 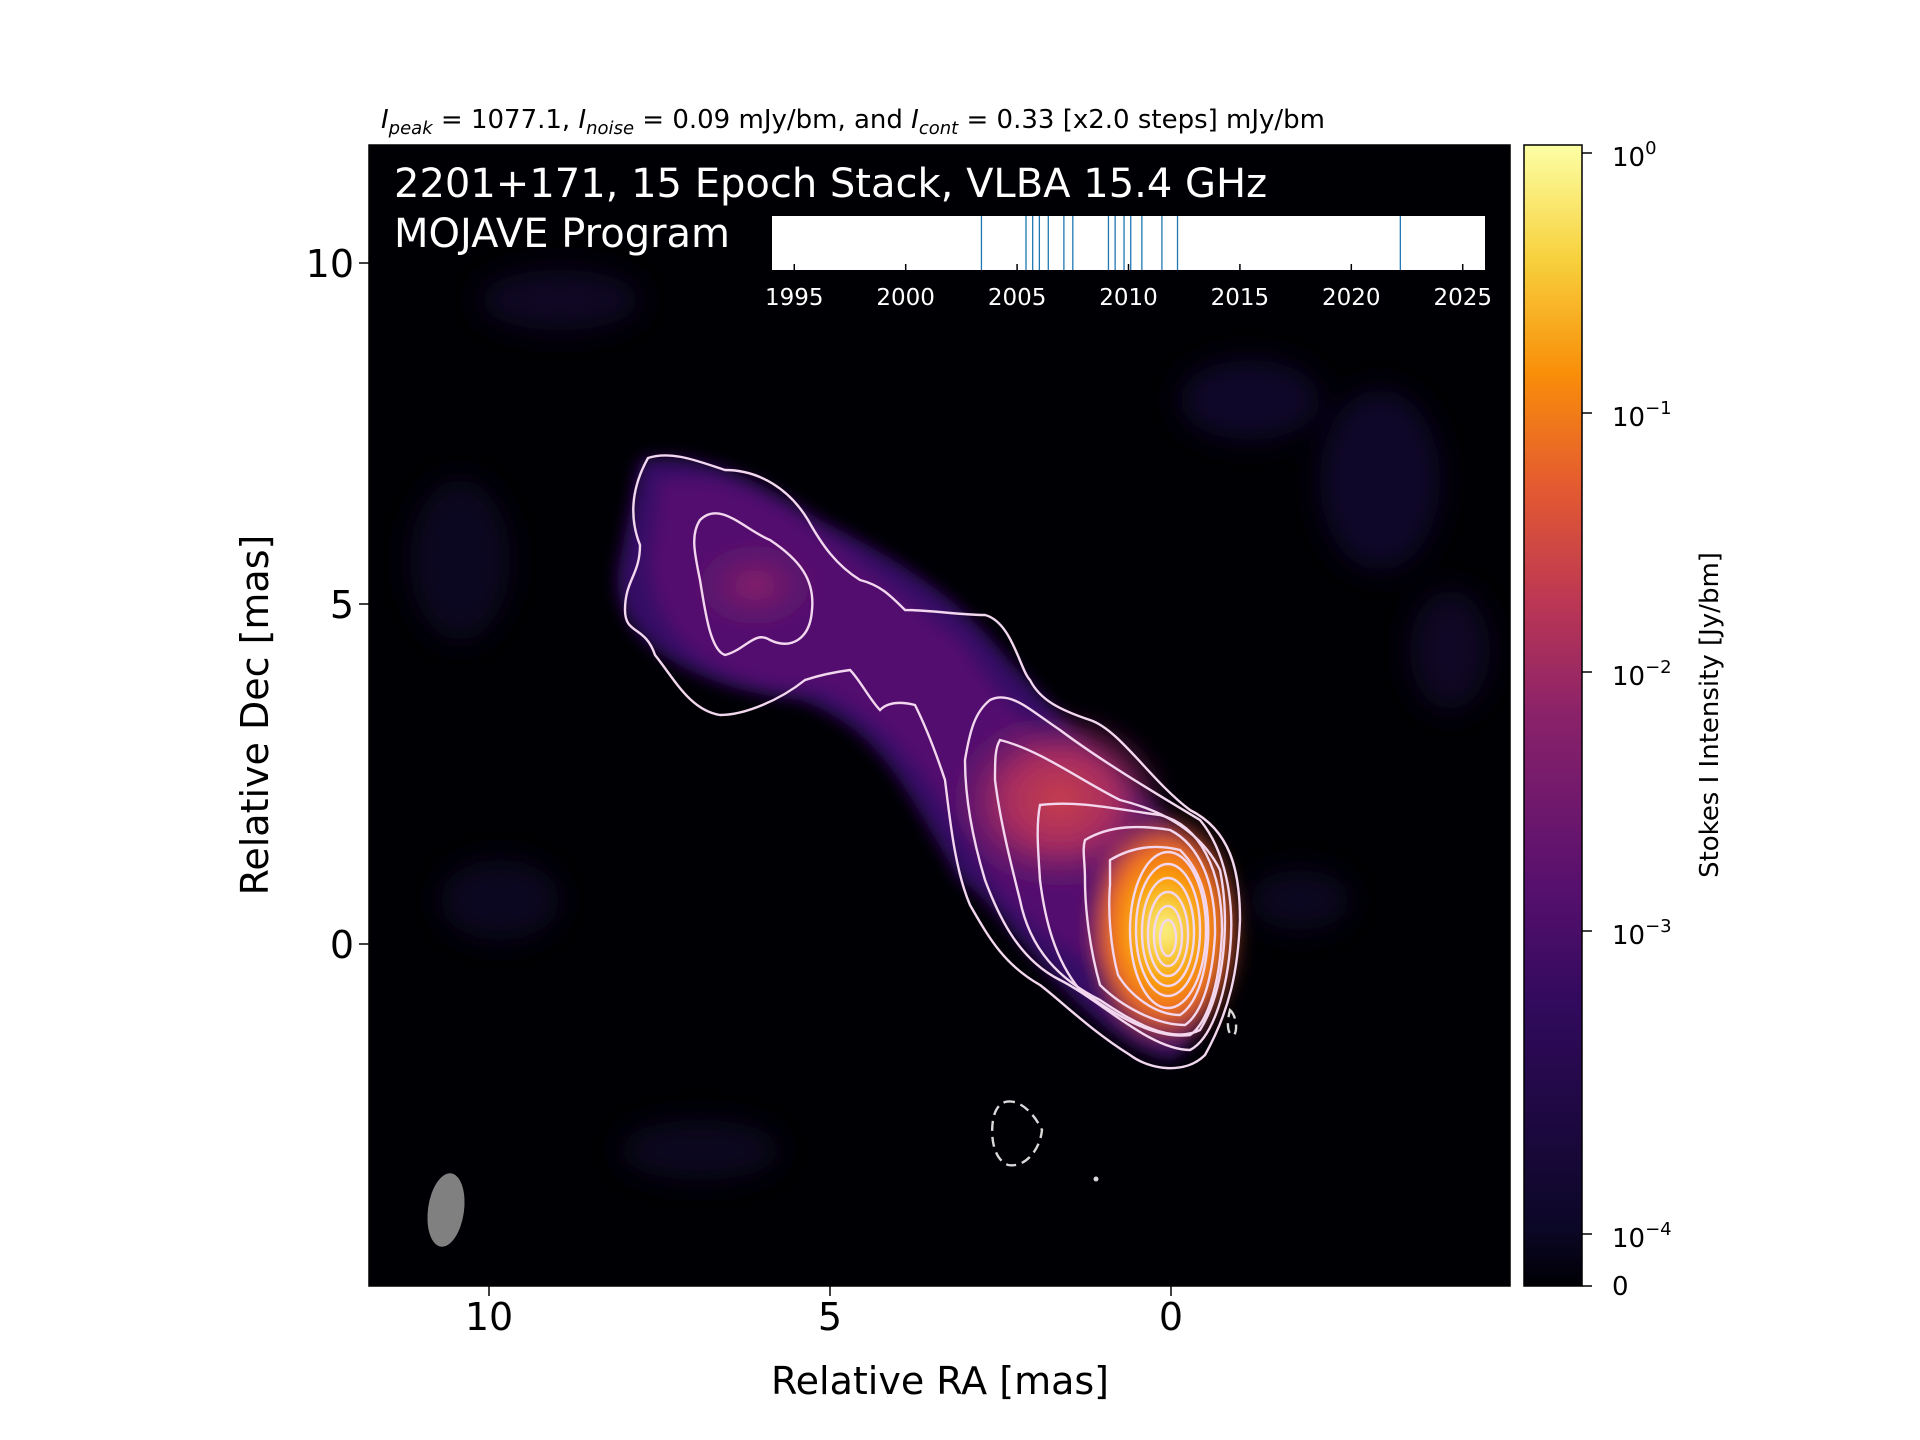 What do you see at coordinates (1017, 298) in the screenshot?
I see `timeline-tick-label: 2005` at bounding box center [1017, 298].